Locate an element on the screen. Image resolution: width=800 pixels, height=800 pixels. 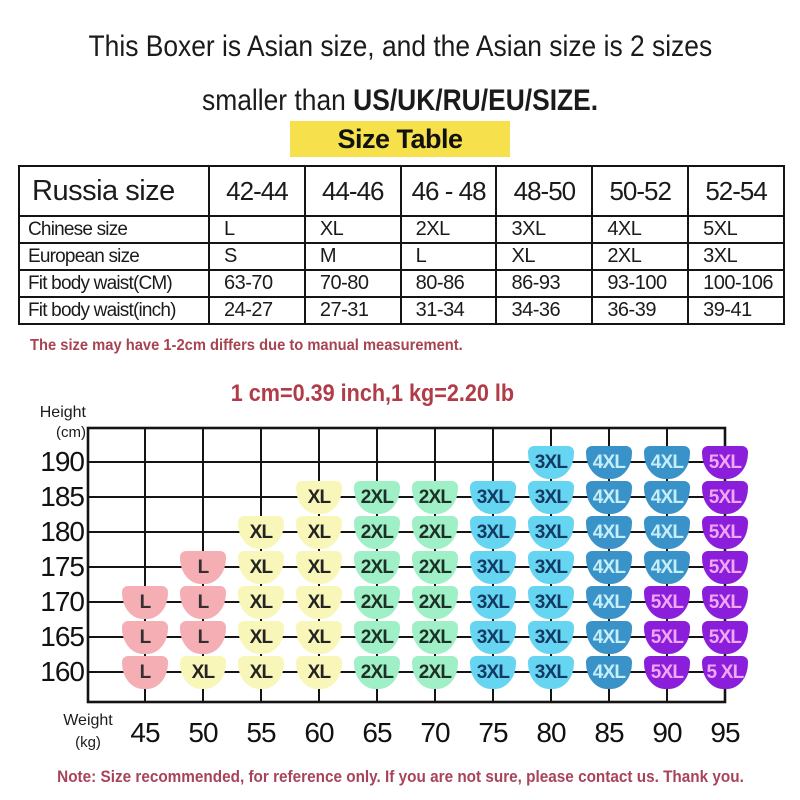
table-cell: S is located at coordinates (257, 256).